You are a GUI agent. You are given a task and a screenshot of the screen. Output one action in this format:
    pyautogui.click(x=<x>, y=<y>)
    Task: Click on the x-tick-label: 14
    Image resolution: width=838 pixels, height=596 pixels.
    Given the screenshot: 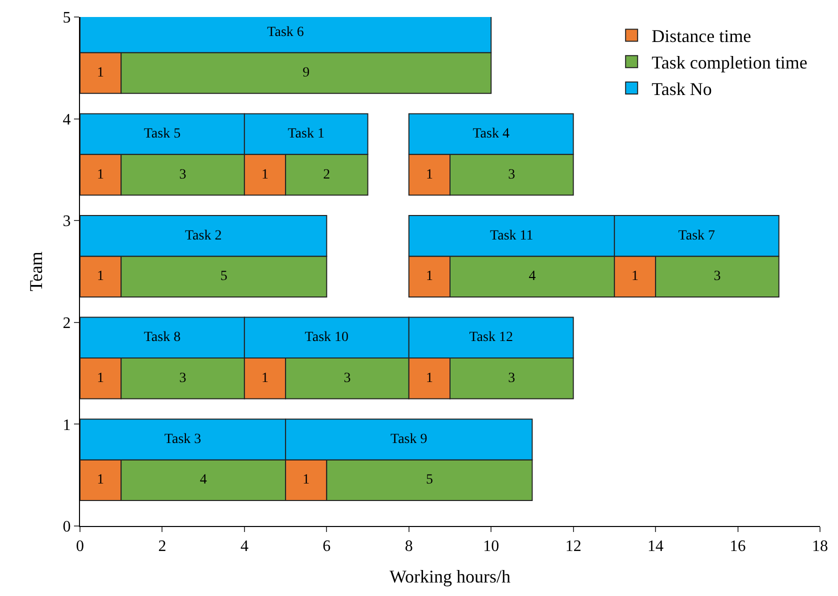 What is the action you would take?
    pyautogui.click(x=656, y=547)
    